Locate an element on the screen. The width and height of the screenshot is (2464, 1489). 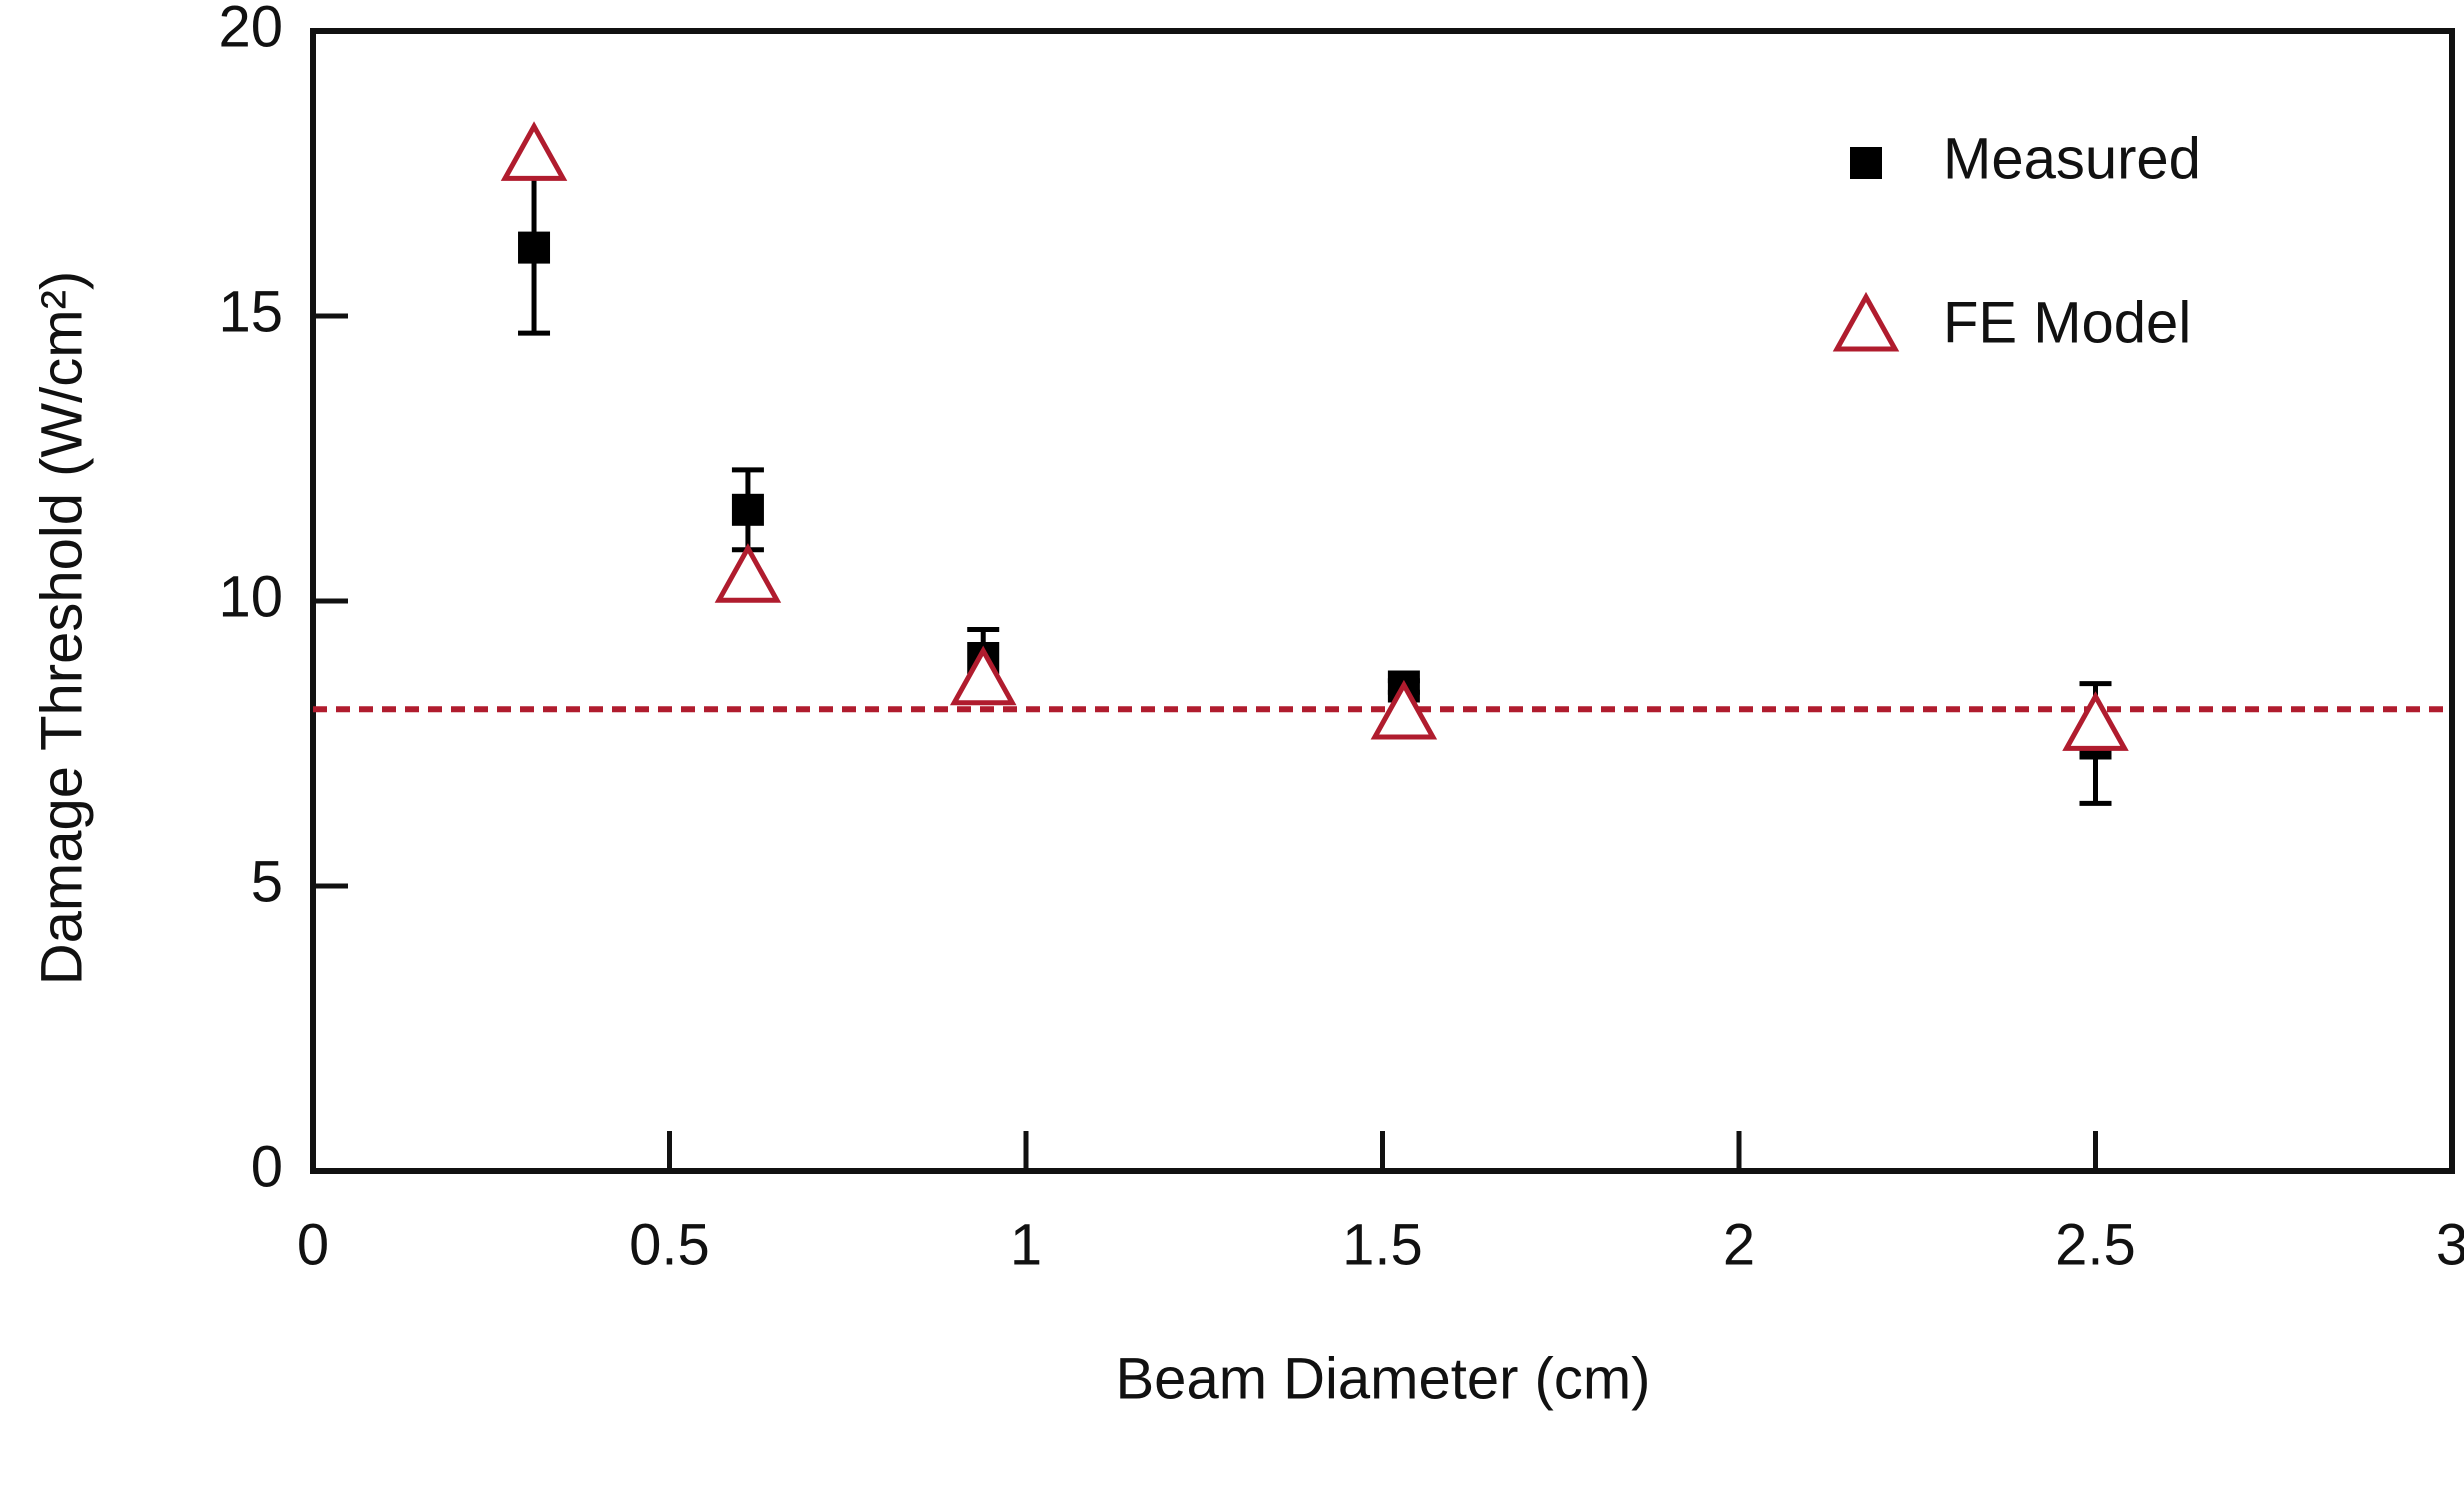
legend-label: FE Model is located at coordinates (2067, 322).